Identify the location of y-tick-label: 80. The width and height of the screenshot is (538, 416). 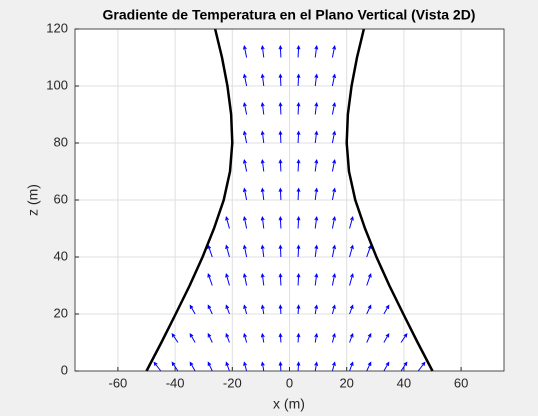
(61, 141).